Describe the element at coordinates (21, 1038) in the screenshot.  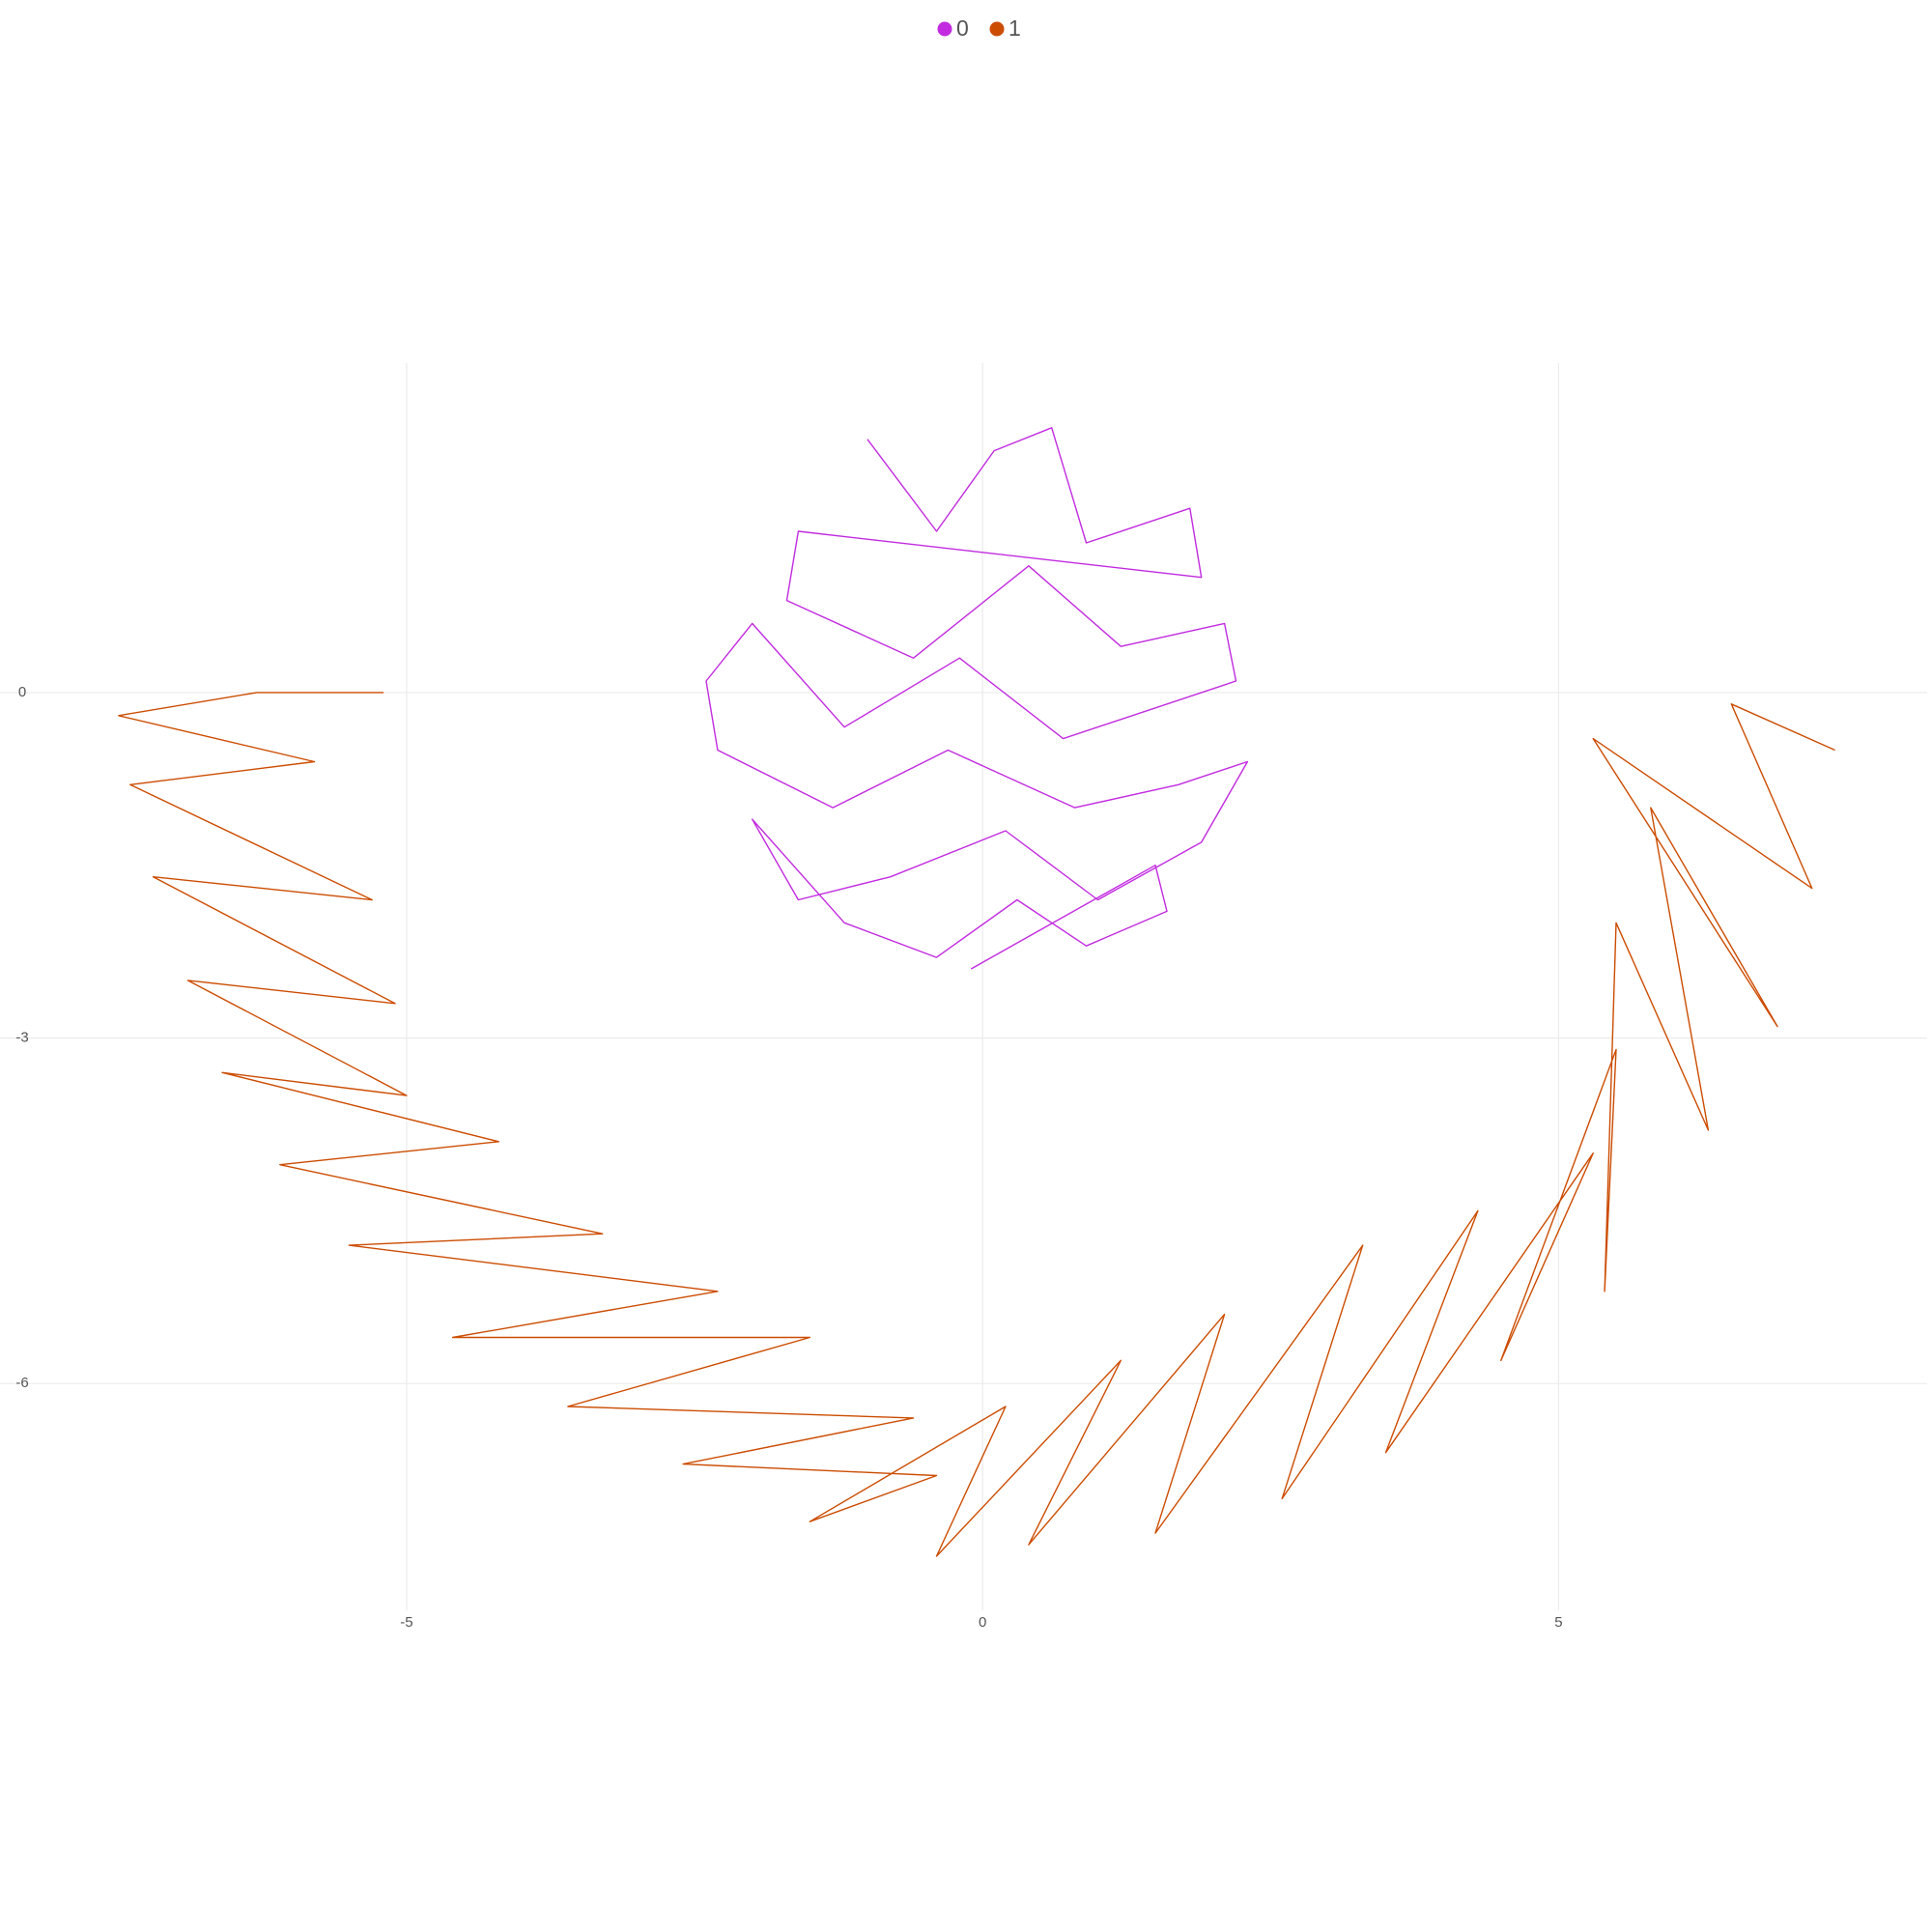
I see `y-tick-label: -3` at that location.